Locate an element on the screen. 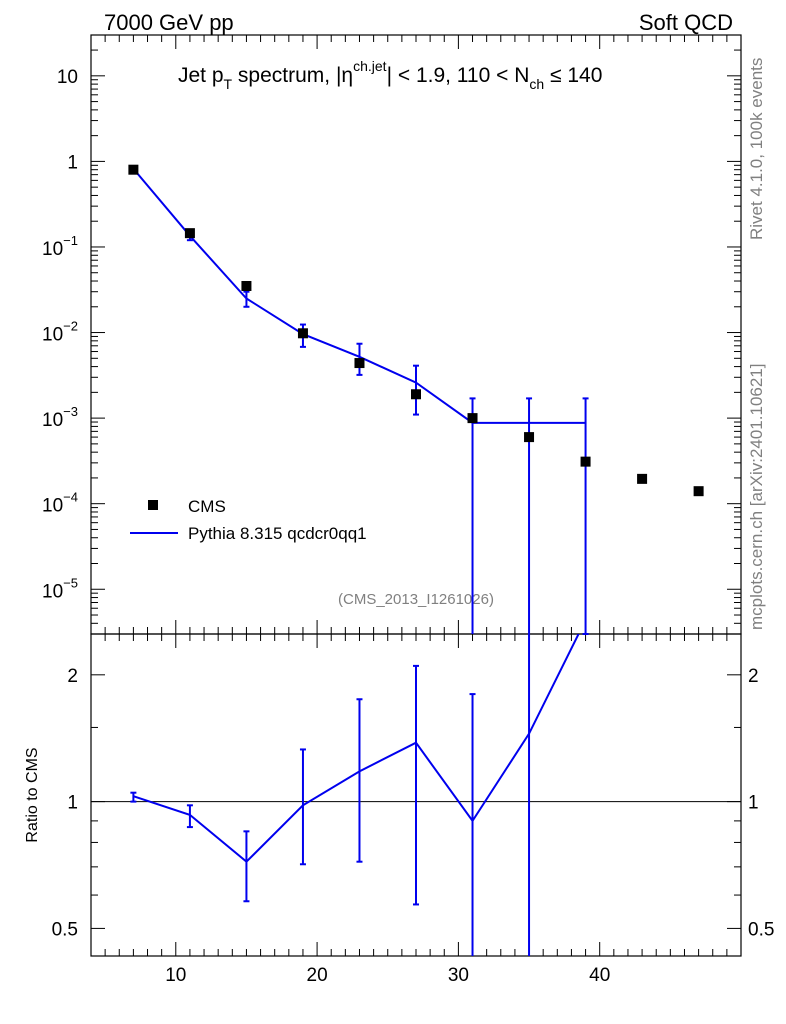 This screenshot has height=1024, width=786. x-tick-label: 10 is located at coordinates (175, 975).